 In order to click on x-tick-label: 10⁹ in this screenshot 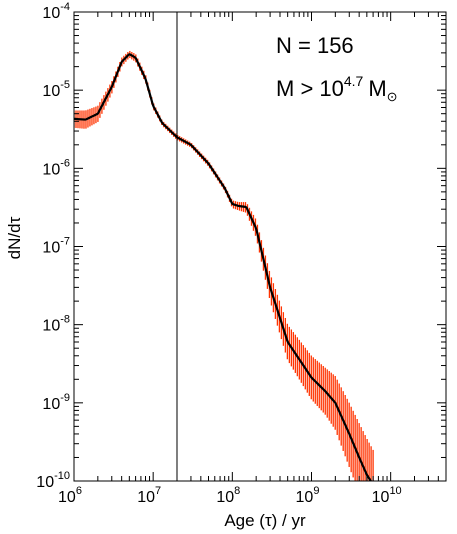, I will do `click(308, 495)`.